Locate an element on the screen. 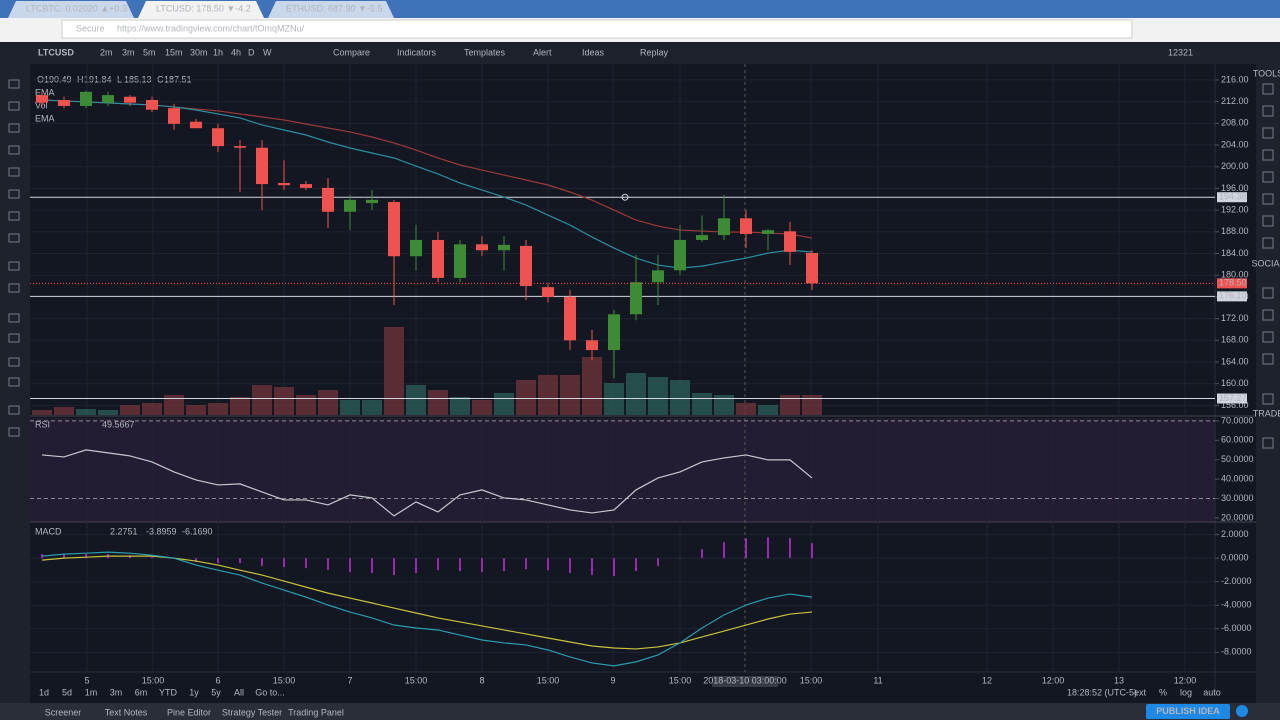  price-tag is located at coordinates (1232, 296).